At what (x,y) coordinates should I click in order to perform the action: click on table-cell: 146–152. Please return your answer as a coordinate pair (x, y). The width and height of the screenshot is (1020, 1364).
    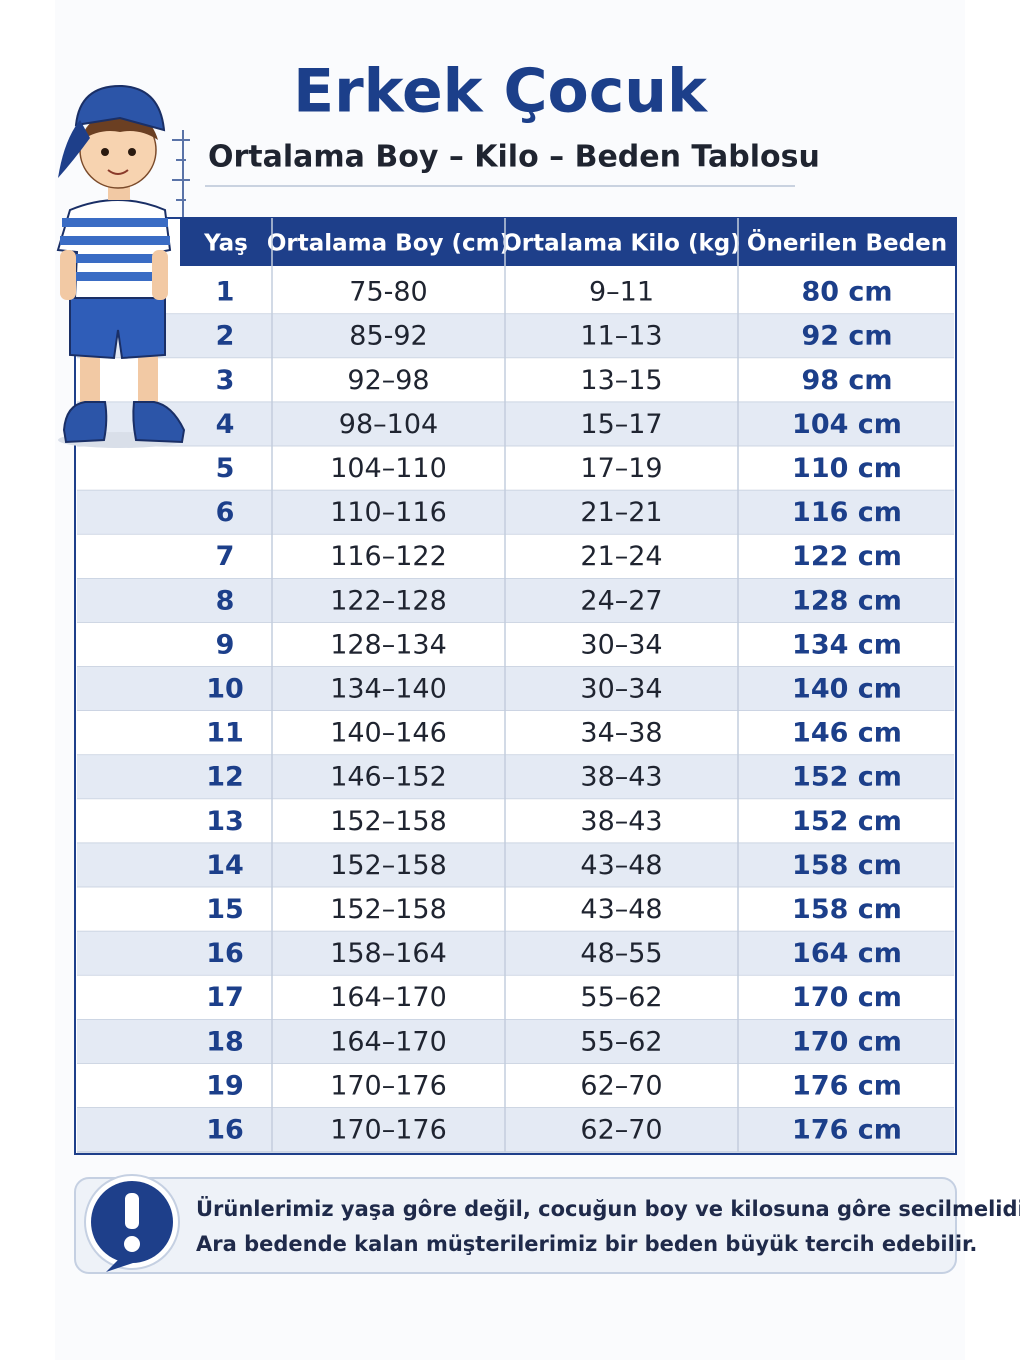
    Looking at the image, I should click on (388, 777).